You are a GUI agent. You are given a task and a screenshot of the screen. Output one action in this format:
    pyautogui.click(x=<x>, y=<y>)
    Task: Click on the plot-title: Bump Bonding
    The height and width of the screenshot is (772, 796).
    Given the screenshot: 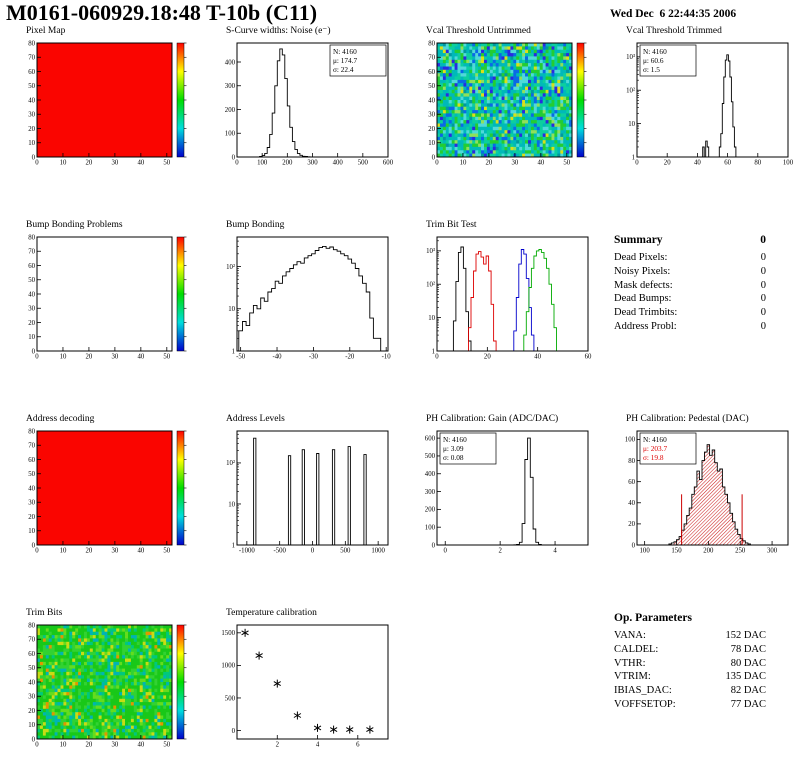 What is the action you would take?
    pyautogui.click(x=255, y=225)
    